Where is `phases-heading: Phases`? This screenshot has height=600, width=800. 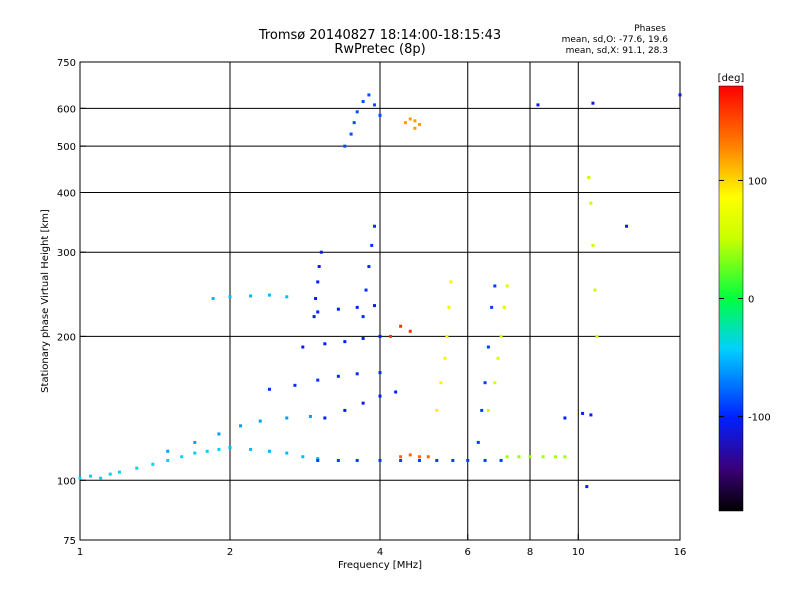 phases-heading: Phases is located at coordinates (650, 29).